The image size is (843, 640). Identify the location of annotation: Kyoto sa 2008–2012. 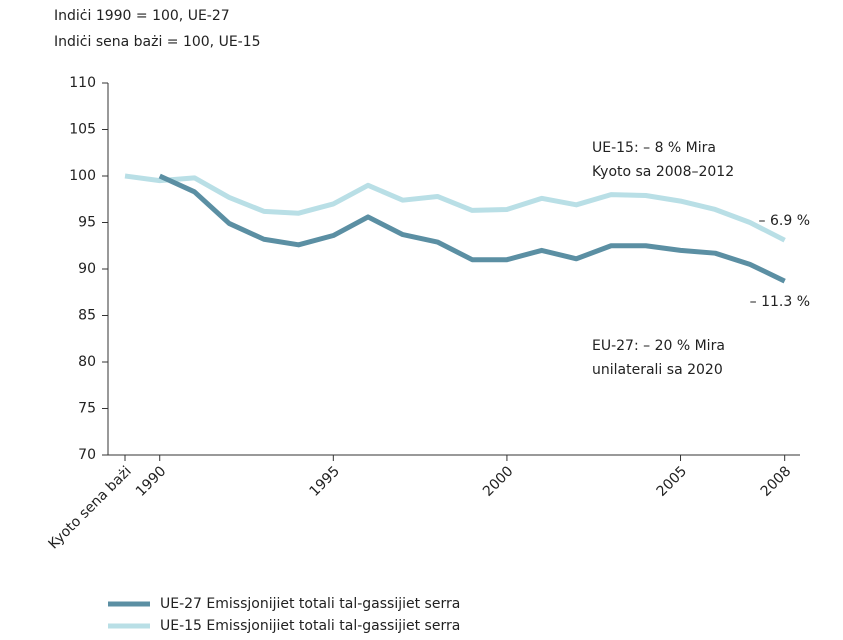
(663, 172).